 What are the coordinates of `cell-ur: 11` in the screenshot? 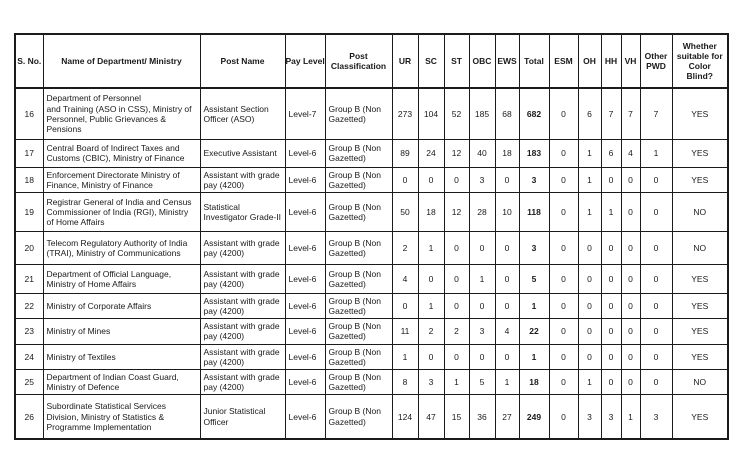 It's located at (405, 331).